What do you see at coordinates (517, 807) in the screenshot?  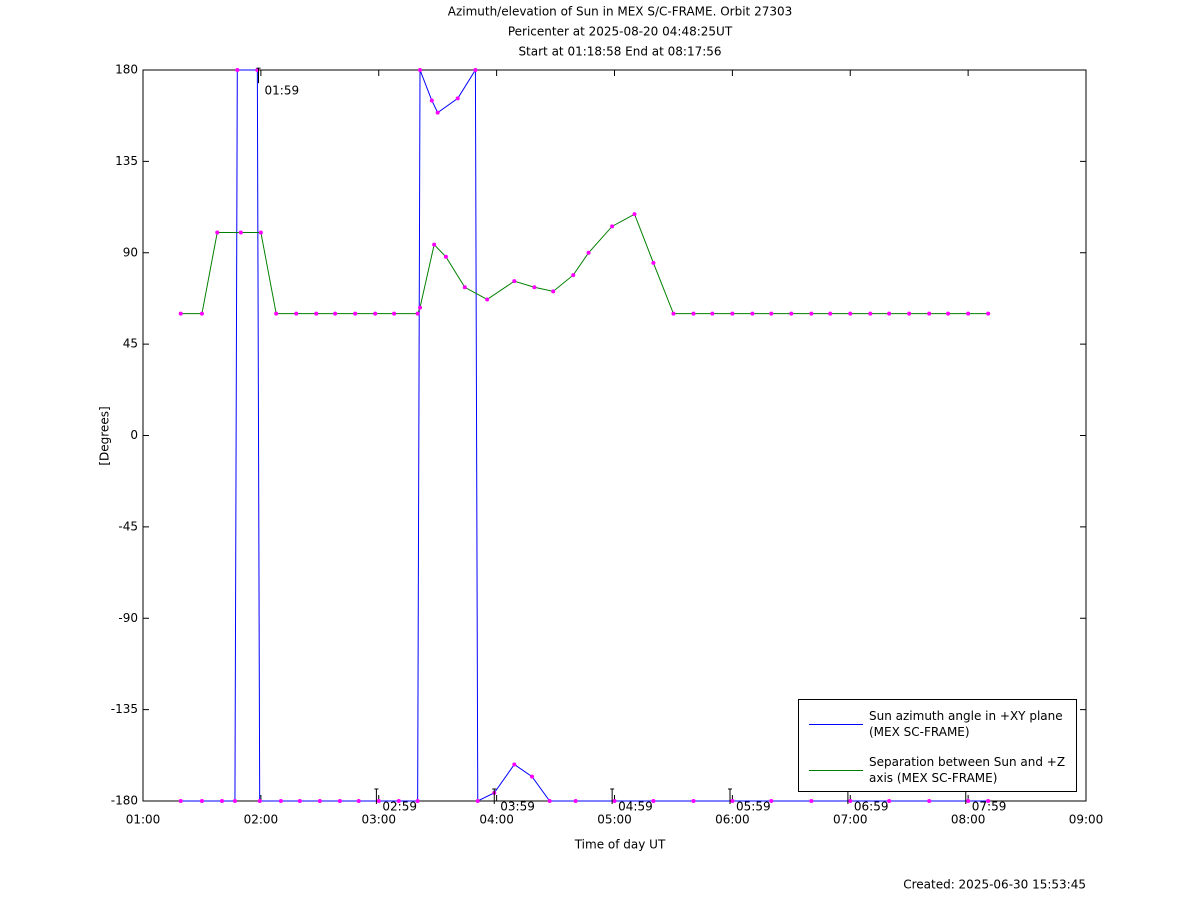 I see `annotation: 03:59` at bounding box center [517, 807].